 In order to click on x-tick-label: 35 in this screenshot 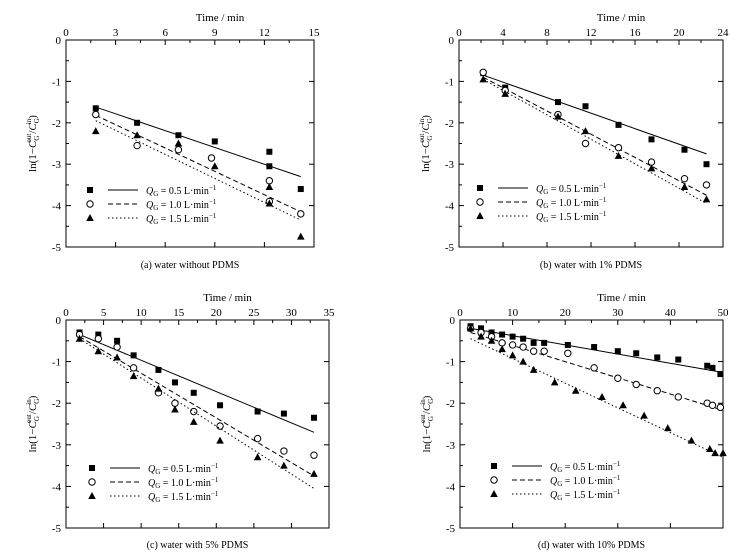, I will do `click(330, 313)`.